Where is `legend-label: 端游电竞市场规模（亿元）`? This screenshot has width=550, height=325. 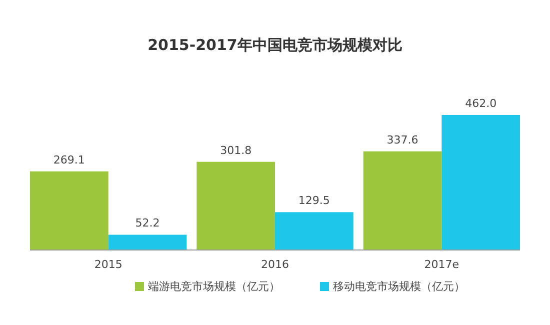 legend-label: 端游电竞市场规模（亿元） is located at coordinates (214, 286).